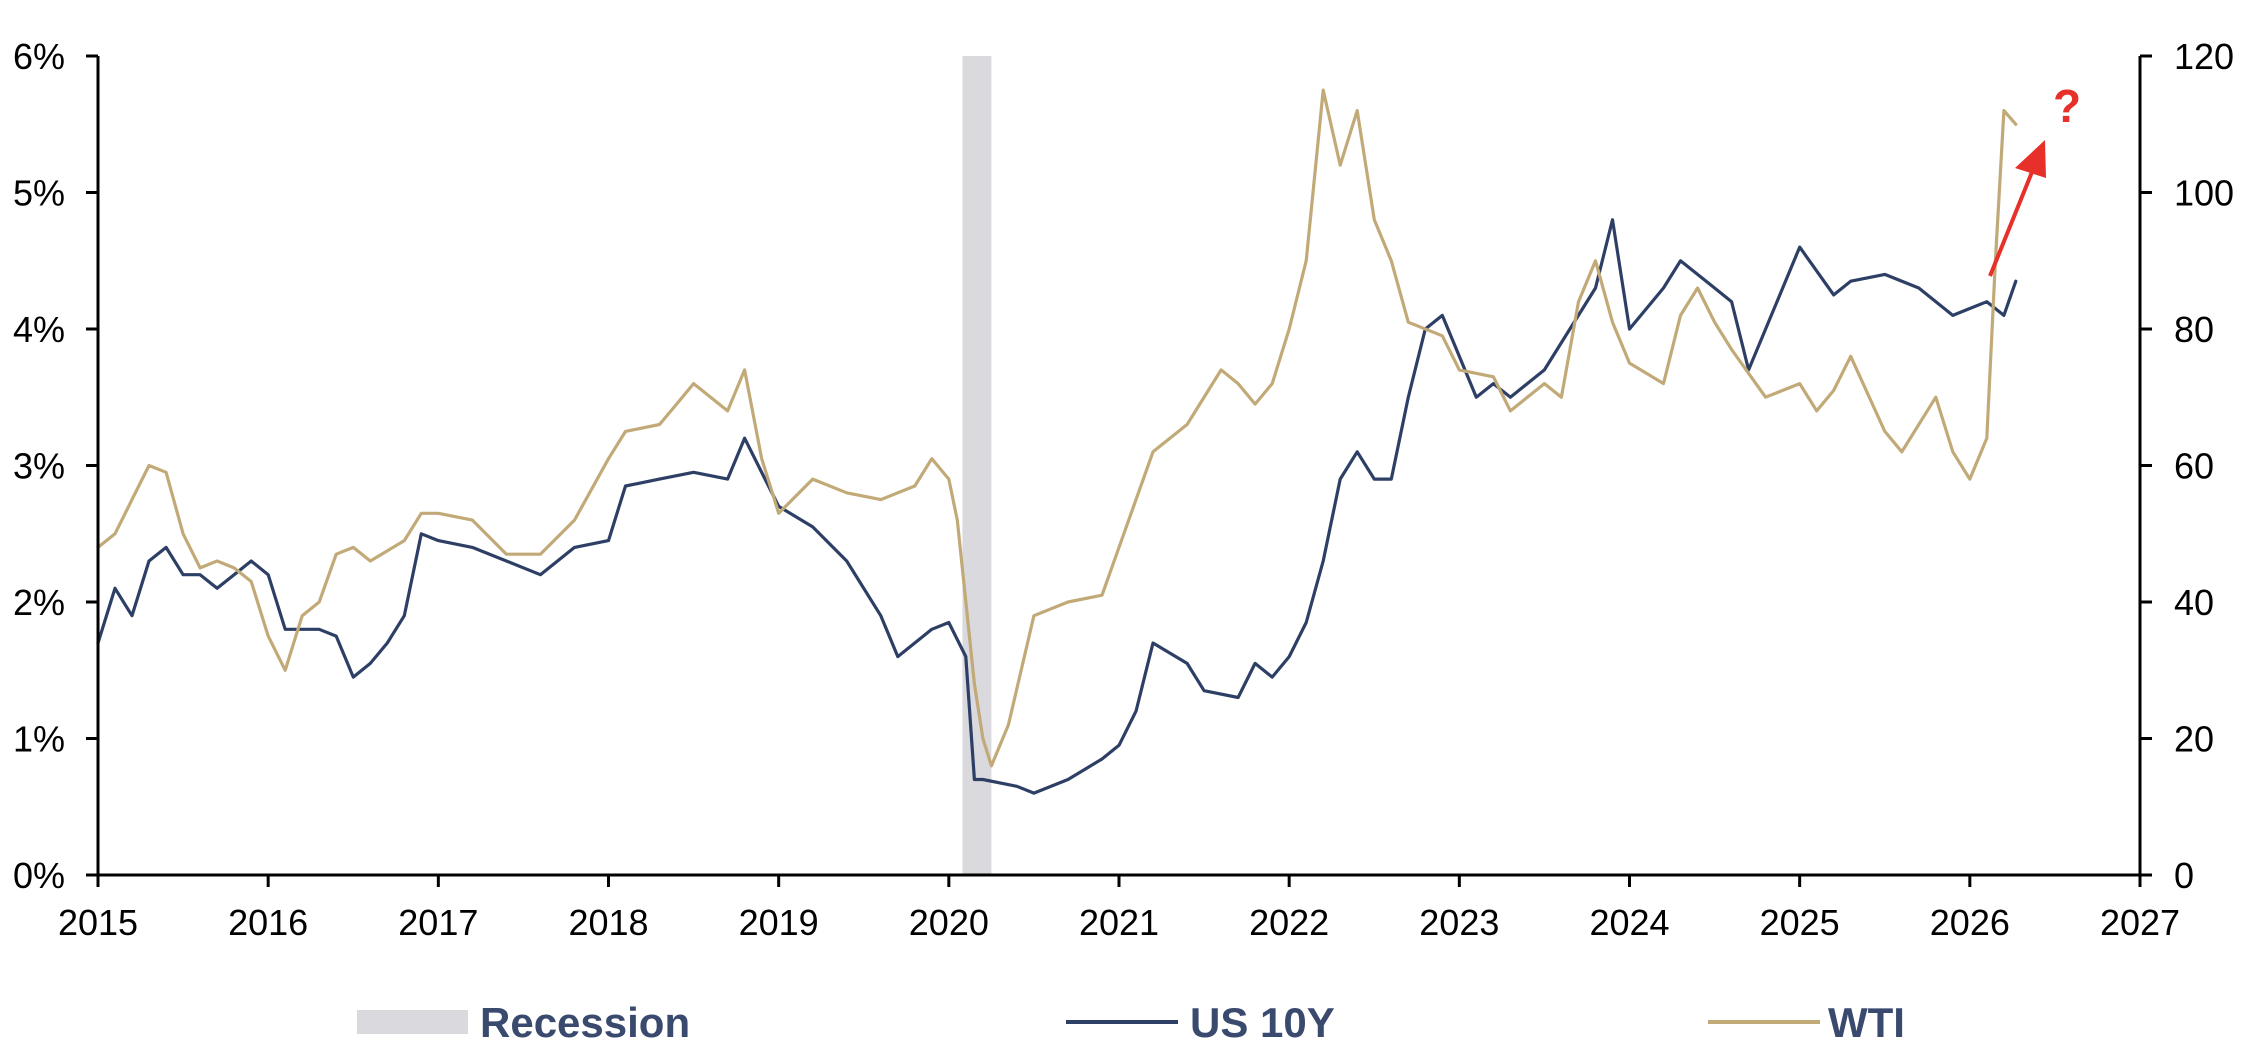 The width and height of the screenshot is (2248, 1044). Describe the element at coordinates (39, 466) in the screenshot. I see `y-left-tick-label: 3%` at that location.